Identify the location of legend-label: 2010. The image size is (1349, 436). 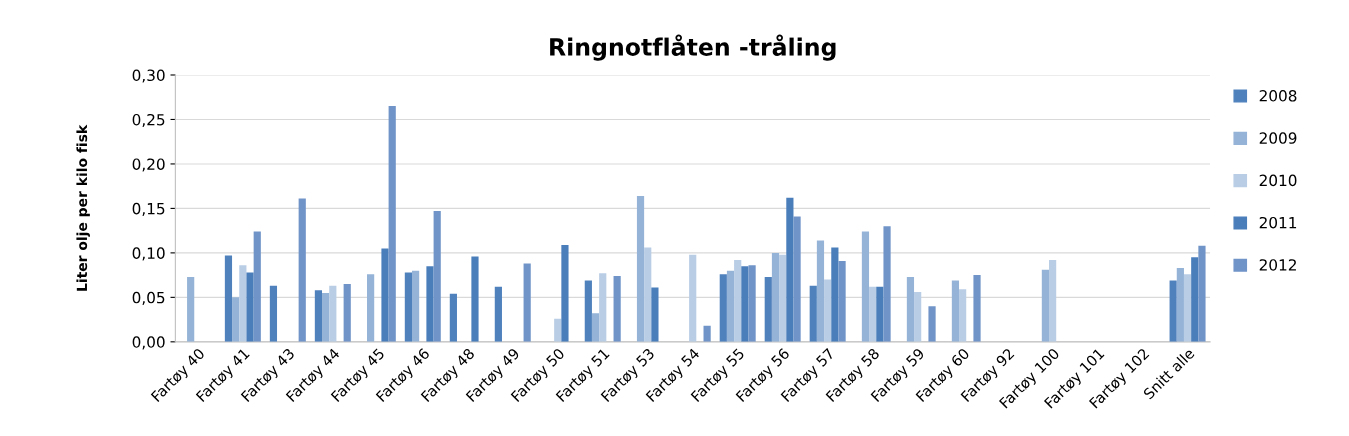
(1278, 180).